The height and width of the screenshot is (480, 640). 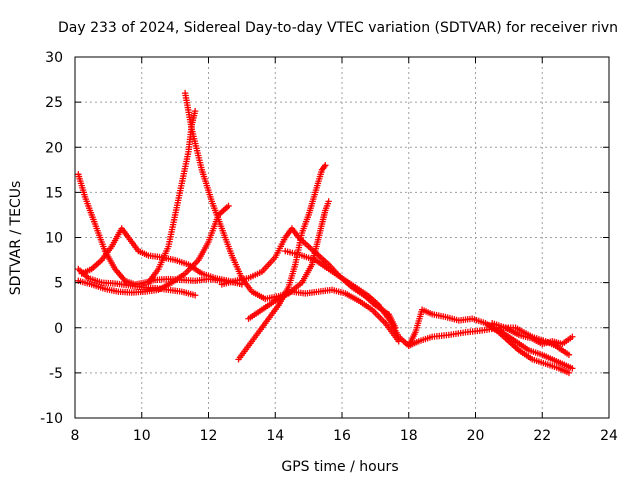 What do you see at coordinates (56, 374) in the screenshot?
I see `y-tick-label: -5` at bounding box center [56, 374].